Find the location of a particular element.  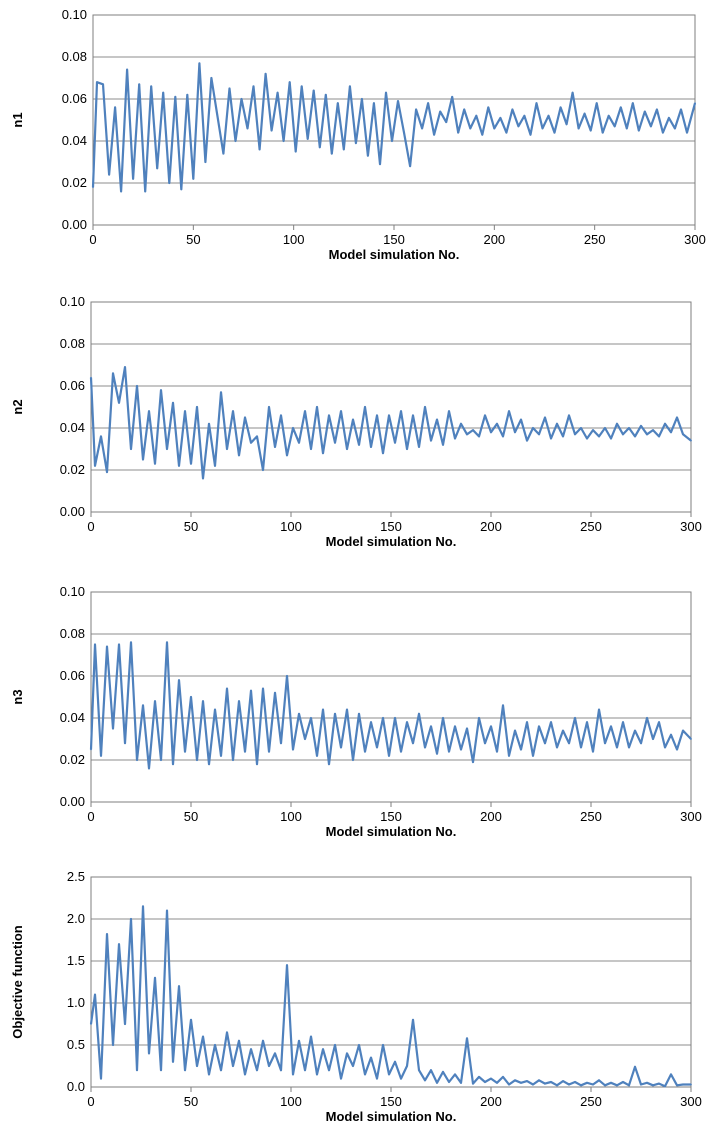

y-axis-label: Objective function is located at coordinates (17, 981).